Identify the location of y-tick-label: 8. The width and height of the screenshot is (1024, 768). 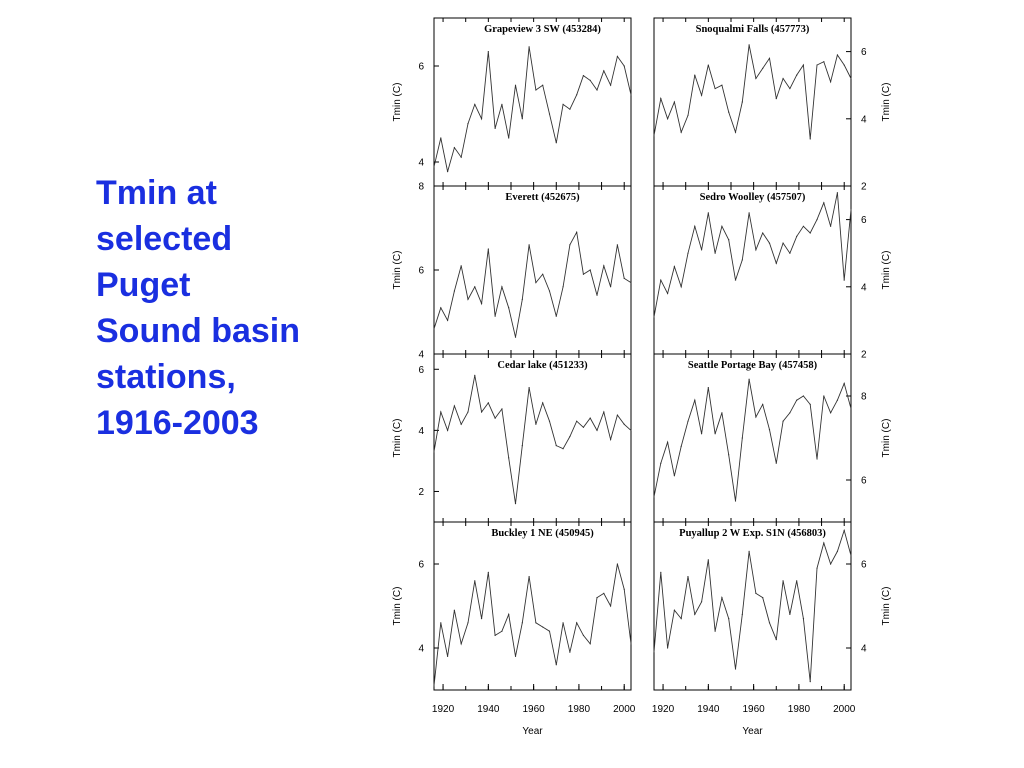
(421, 187).